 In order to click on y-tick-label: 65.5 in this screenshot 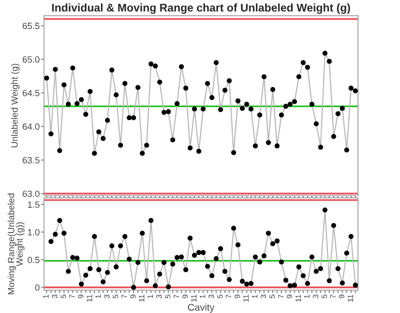, I will do `click(31, 26)`.